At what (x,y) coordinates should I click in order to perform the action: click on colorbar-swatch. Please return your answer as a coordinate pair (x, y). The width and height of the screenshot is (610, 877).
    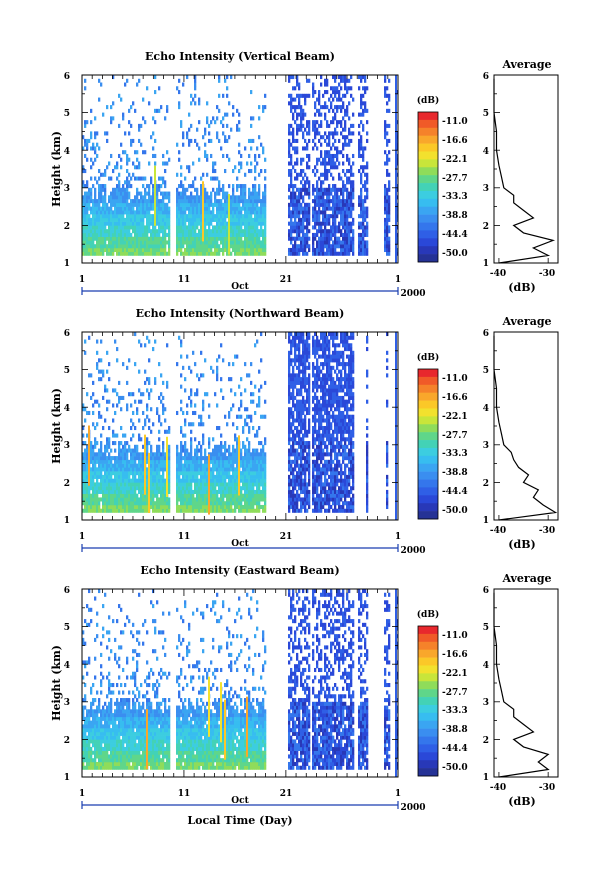
    Looking at the image, I should click on (428, 171).